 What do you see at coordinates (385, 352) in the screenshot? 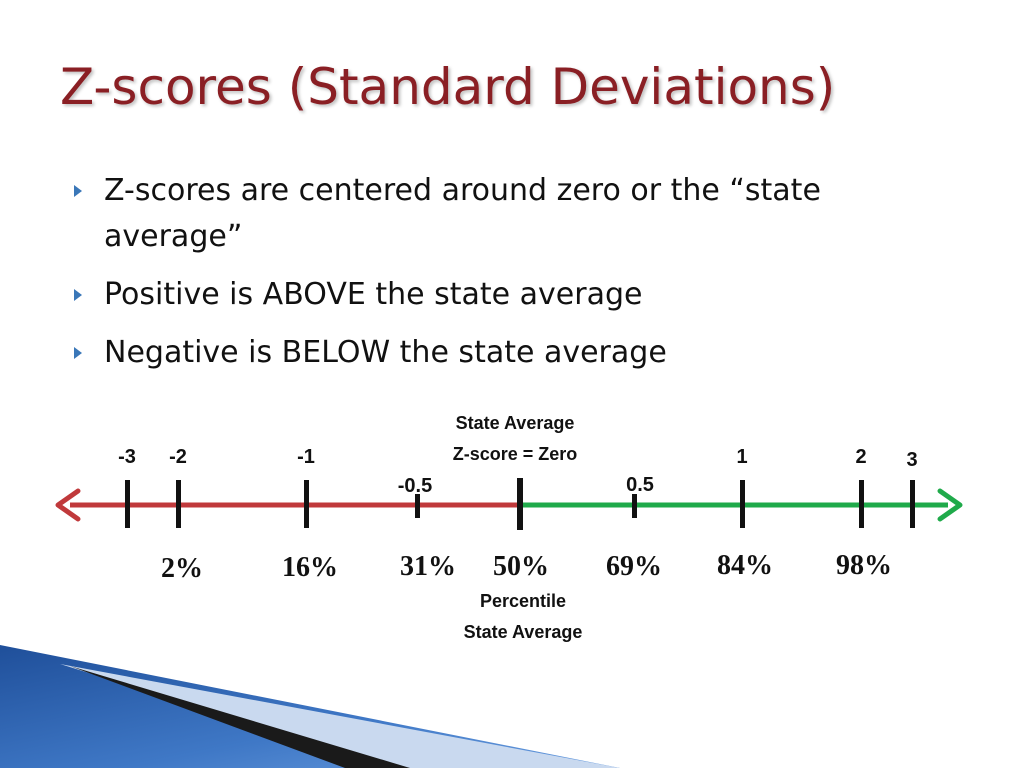
I see `bullet-text: Negative is BELOW the state average` at bounding box center [385, 352].